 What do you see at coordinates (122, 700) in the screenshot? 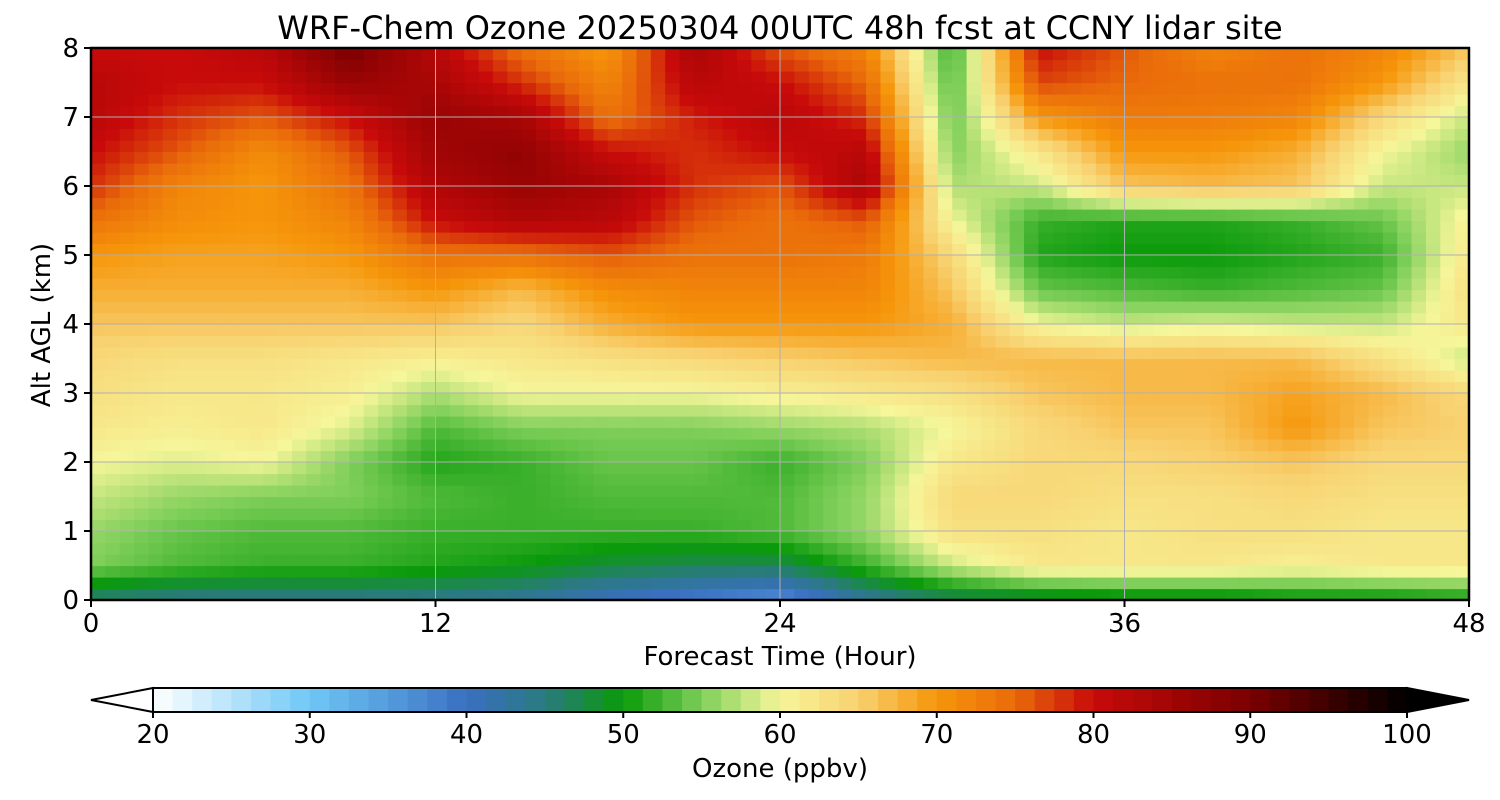
I see `colorbar-extend-low` at bounding box center [122, 700].